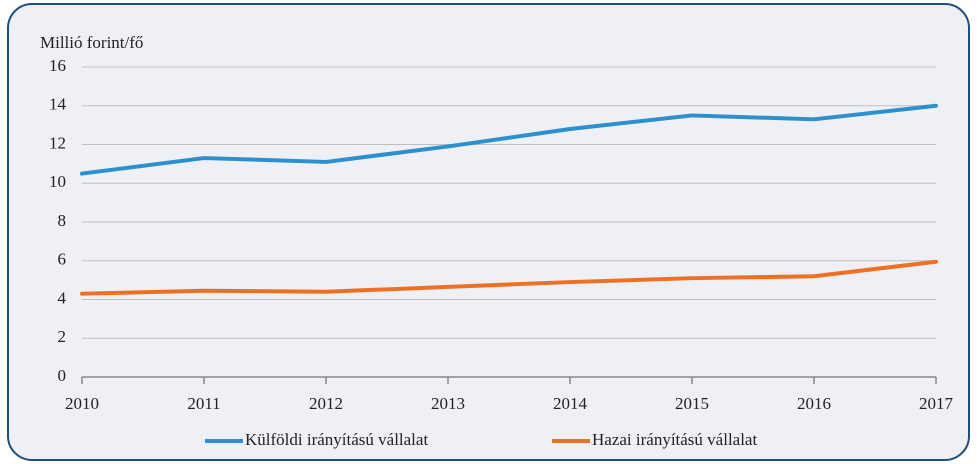 This screenshot has width=977, height=464. What do you see at coordinates (62, 259) in the screenshot?
I see `y-tick-label: 6` at bounding box center [62, 259].